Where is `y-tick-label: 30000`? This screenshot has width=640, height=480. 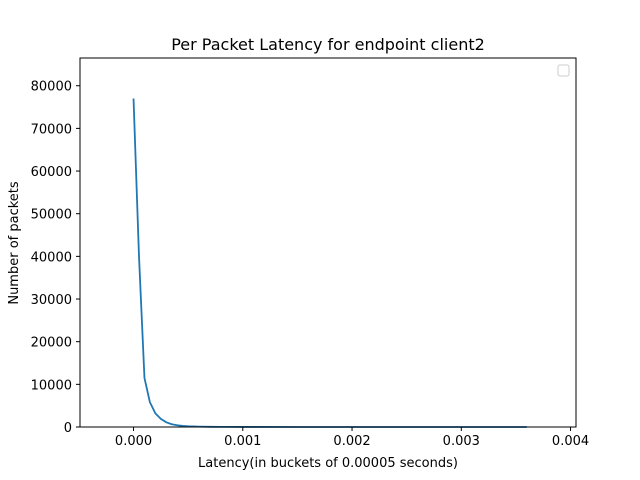 y-tick-label: 30000 is located at coordinates (51, 300).